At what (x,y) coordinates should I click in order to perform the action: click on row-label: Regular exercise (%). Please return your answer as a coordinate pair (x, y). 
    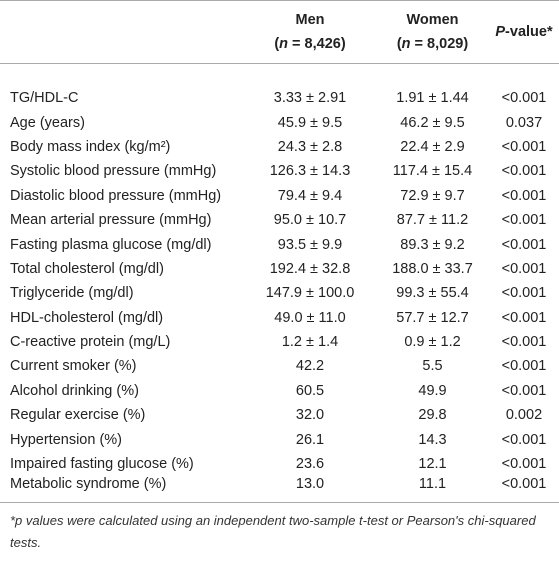
    Looking at the image, I should click on (78, 415).